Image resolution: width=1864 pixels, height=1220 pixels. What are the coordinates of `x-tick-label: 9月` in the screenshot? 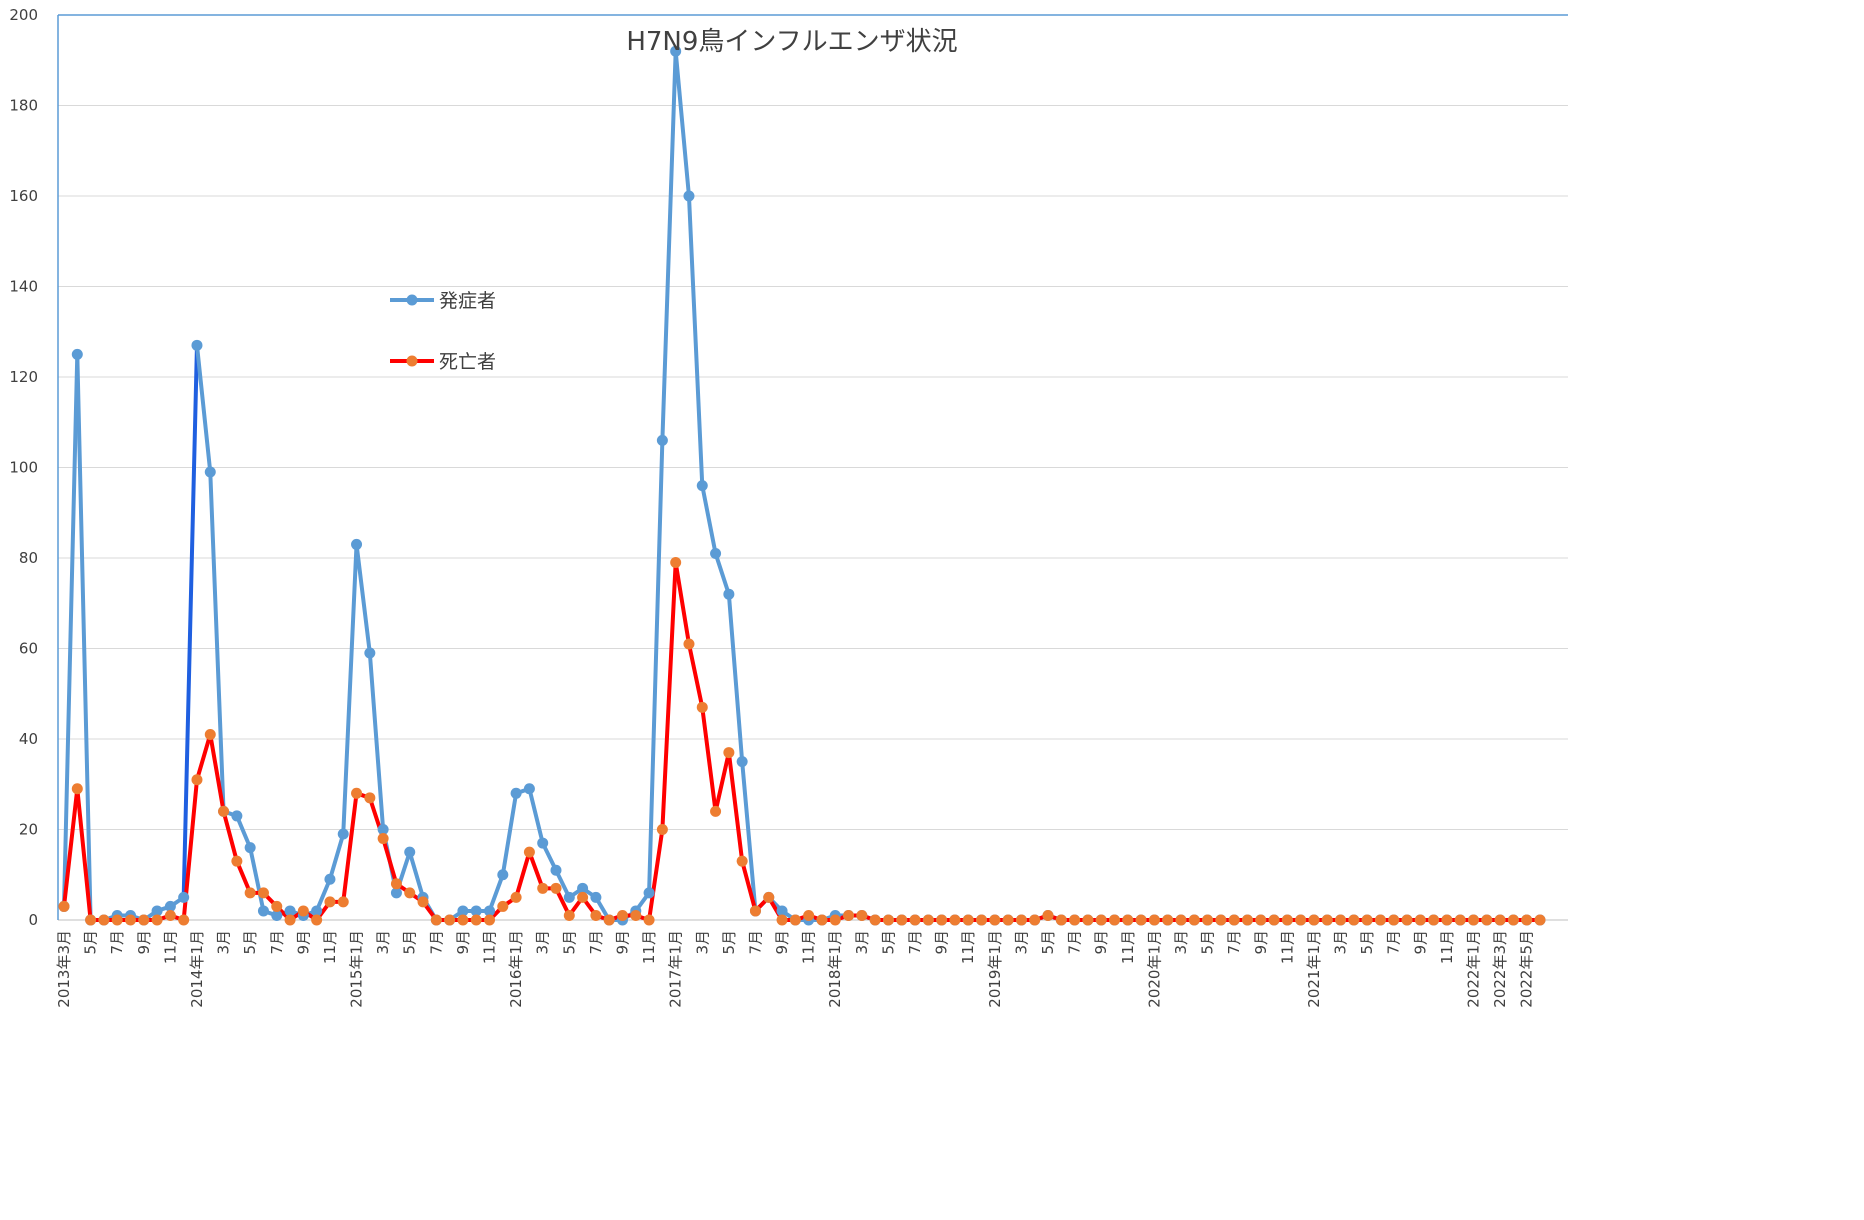 It's located at (1420, 942).